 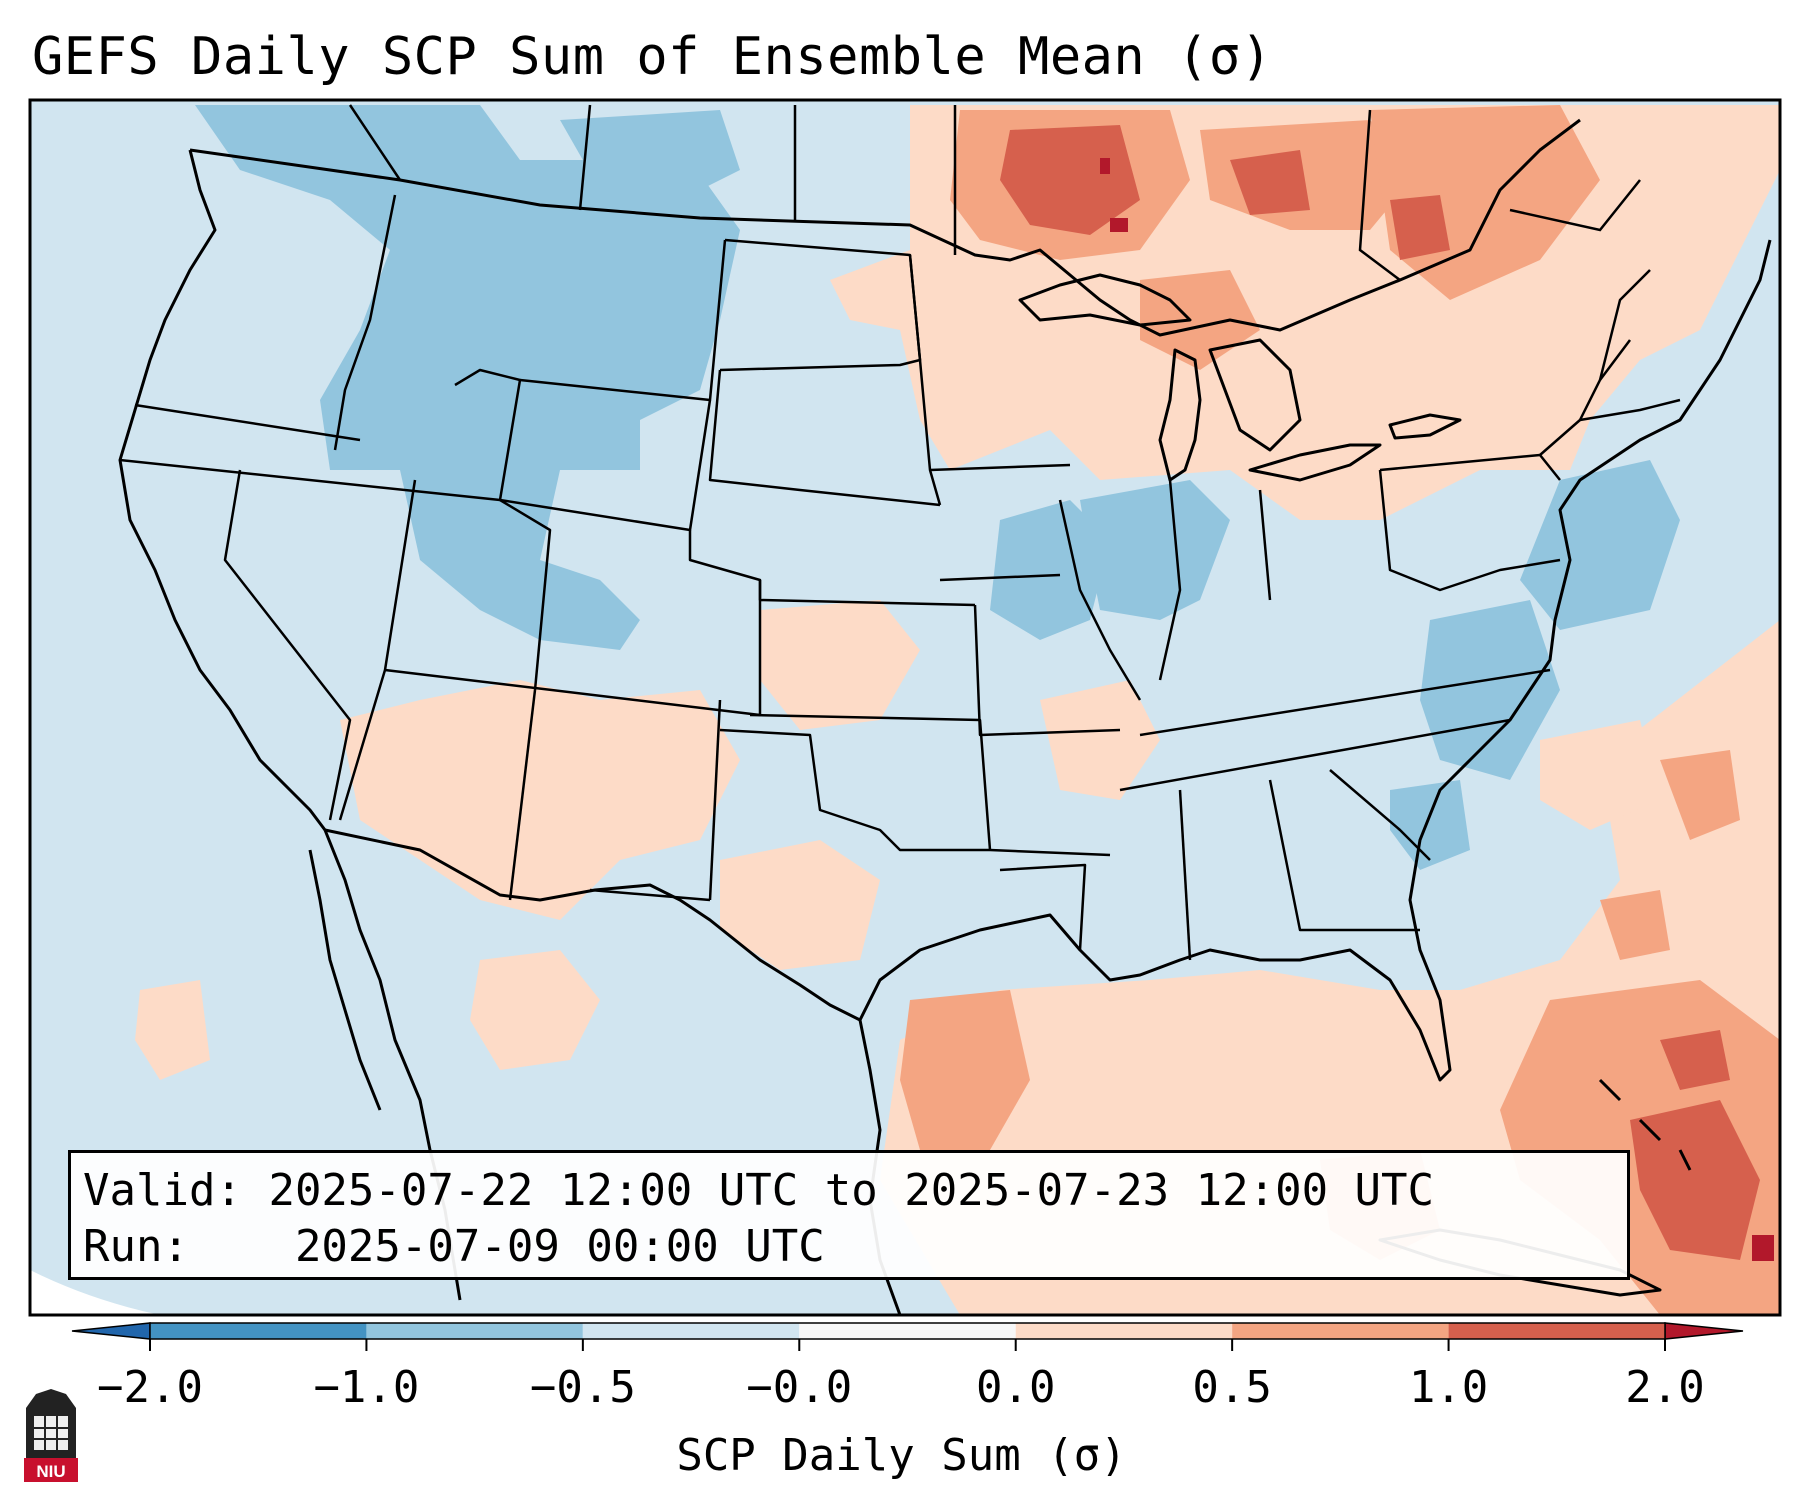 I want to click on map-title: GEFS Daily SCP Sum of Ensemble Mean (σ), so click(x=652, y=57).